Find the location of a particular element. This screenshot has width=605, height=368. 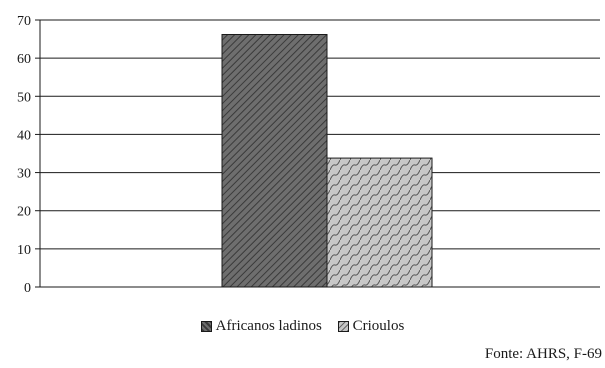

y-tick-label-30: 30 is located at coordinates (24, 174).